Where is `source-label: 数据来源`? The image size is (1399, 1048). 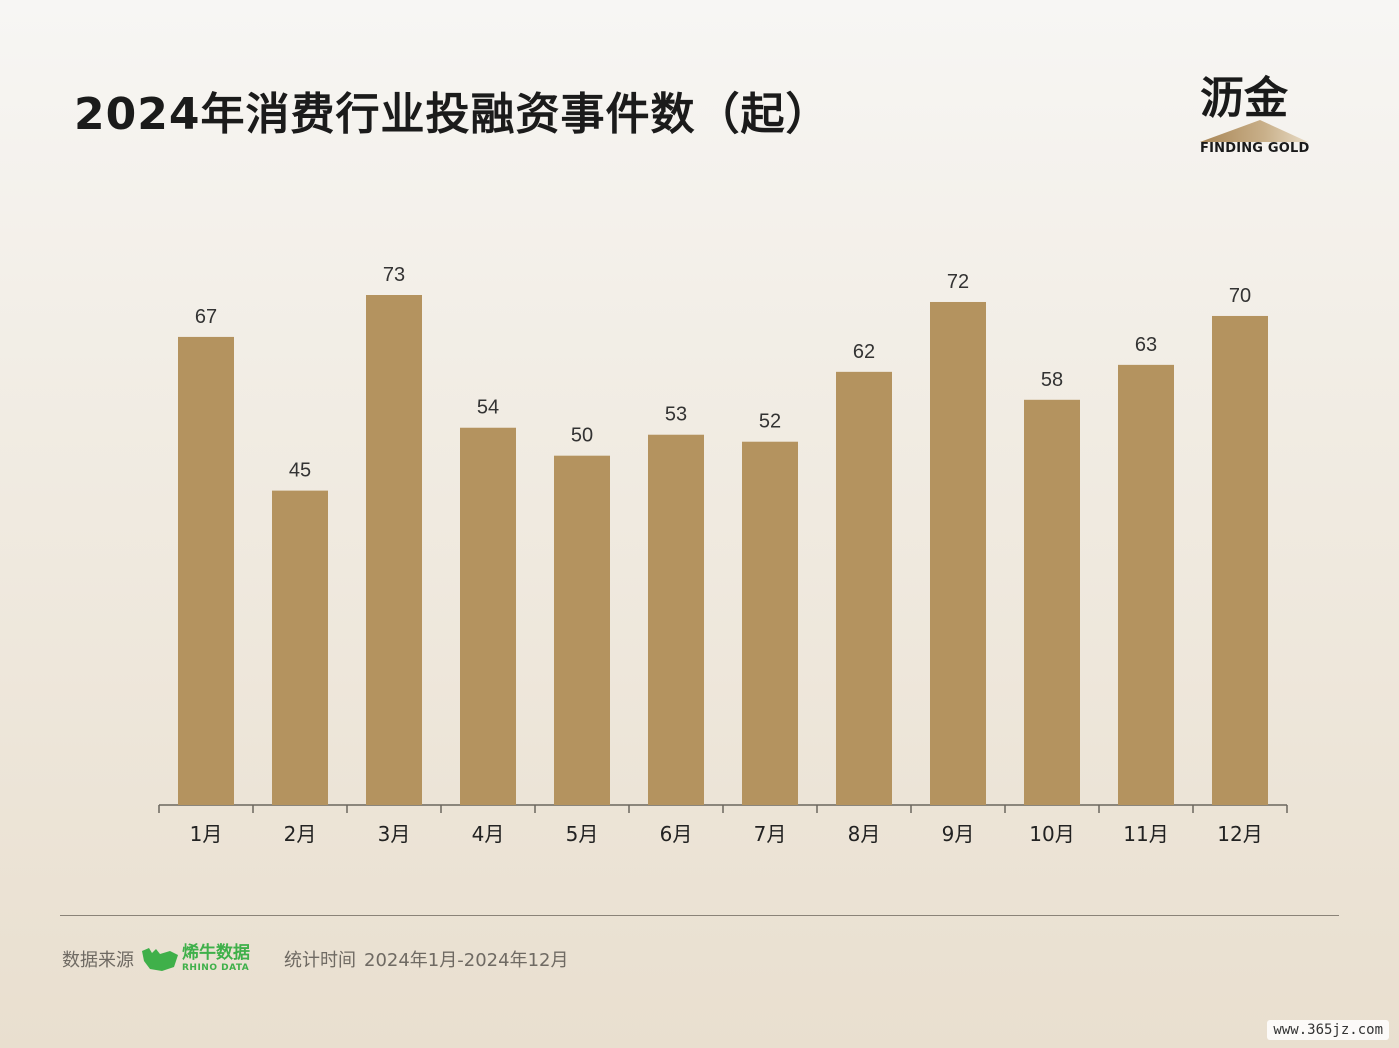 source-label: 数据来源 is located at coordinates (98, 960).